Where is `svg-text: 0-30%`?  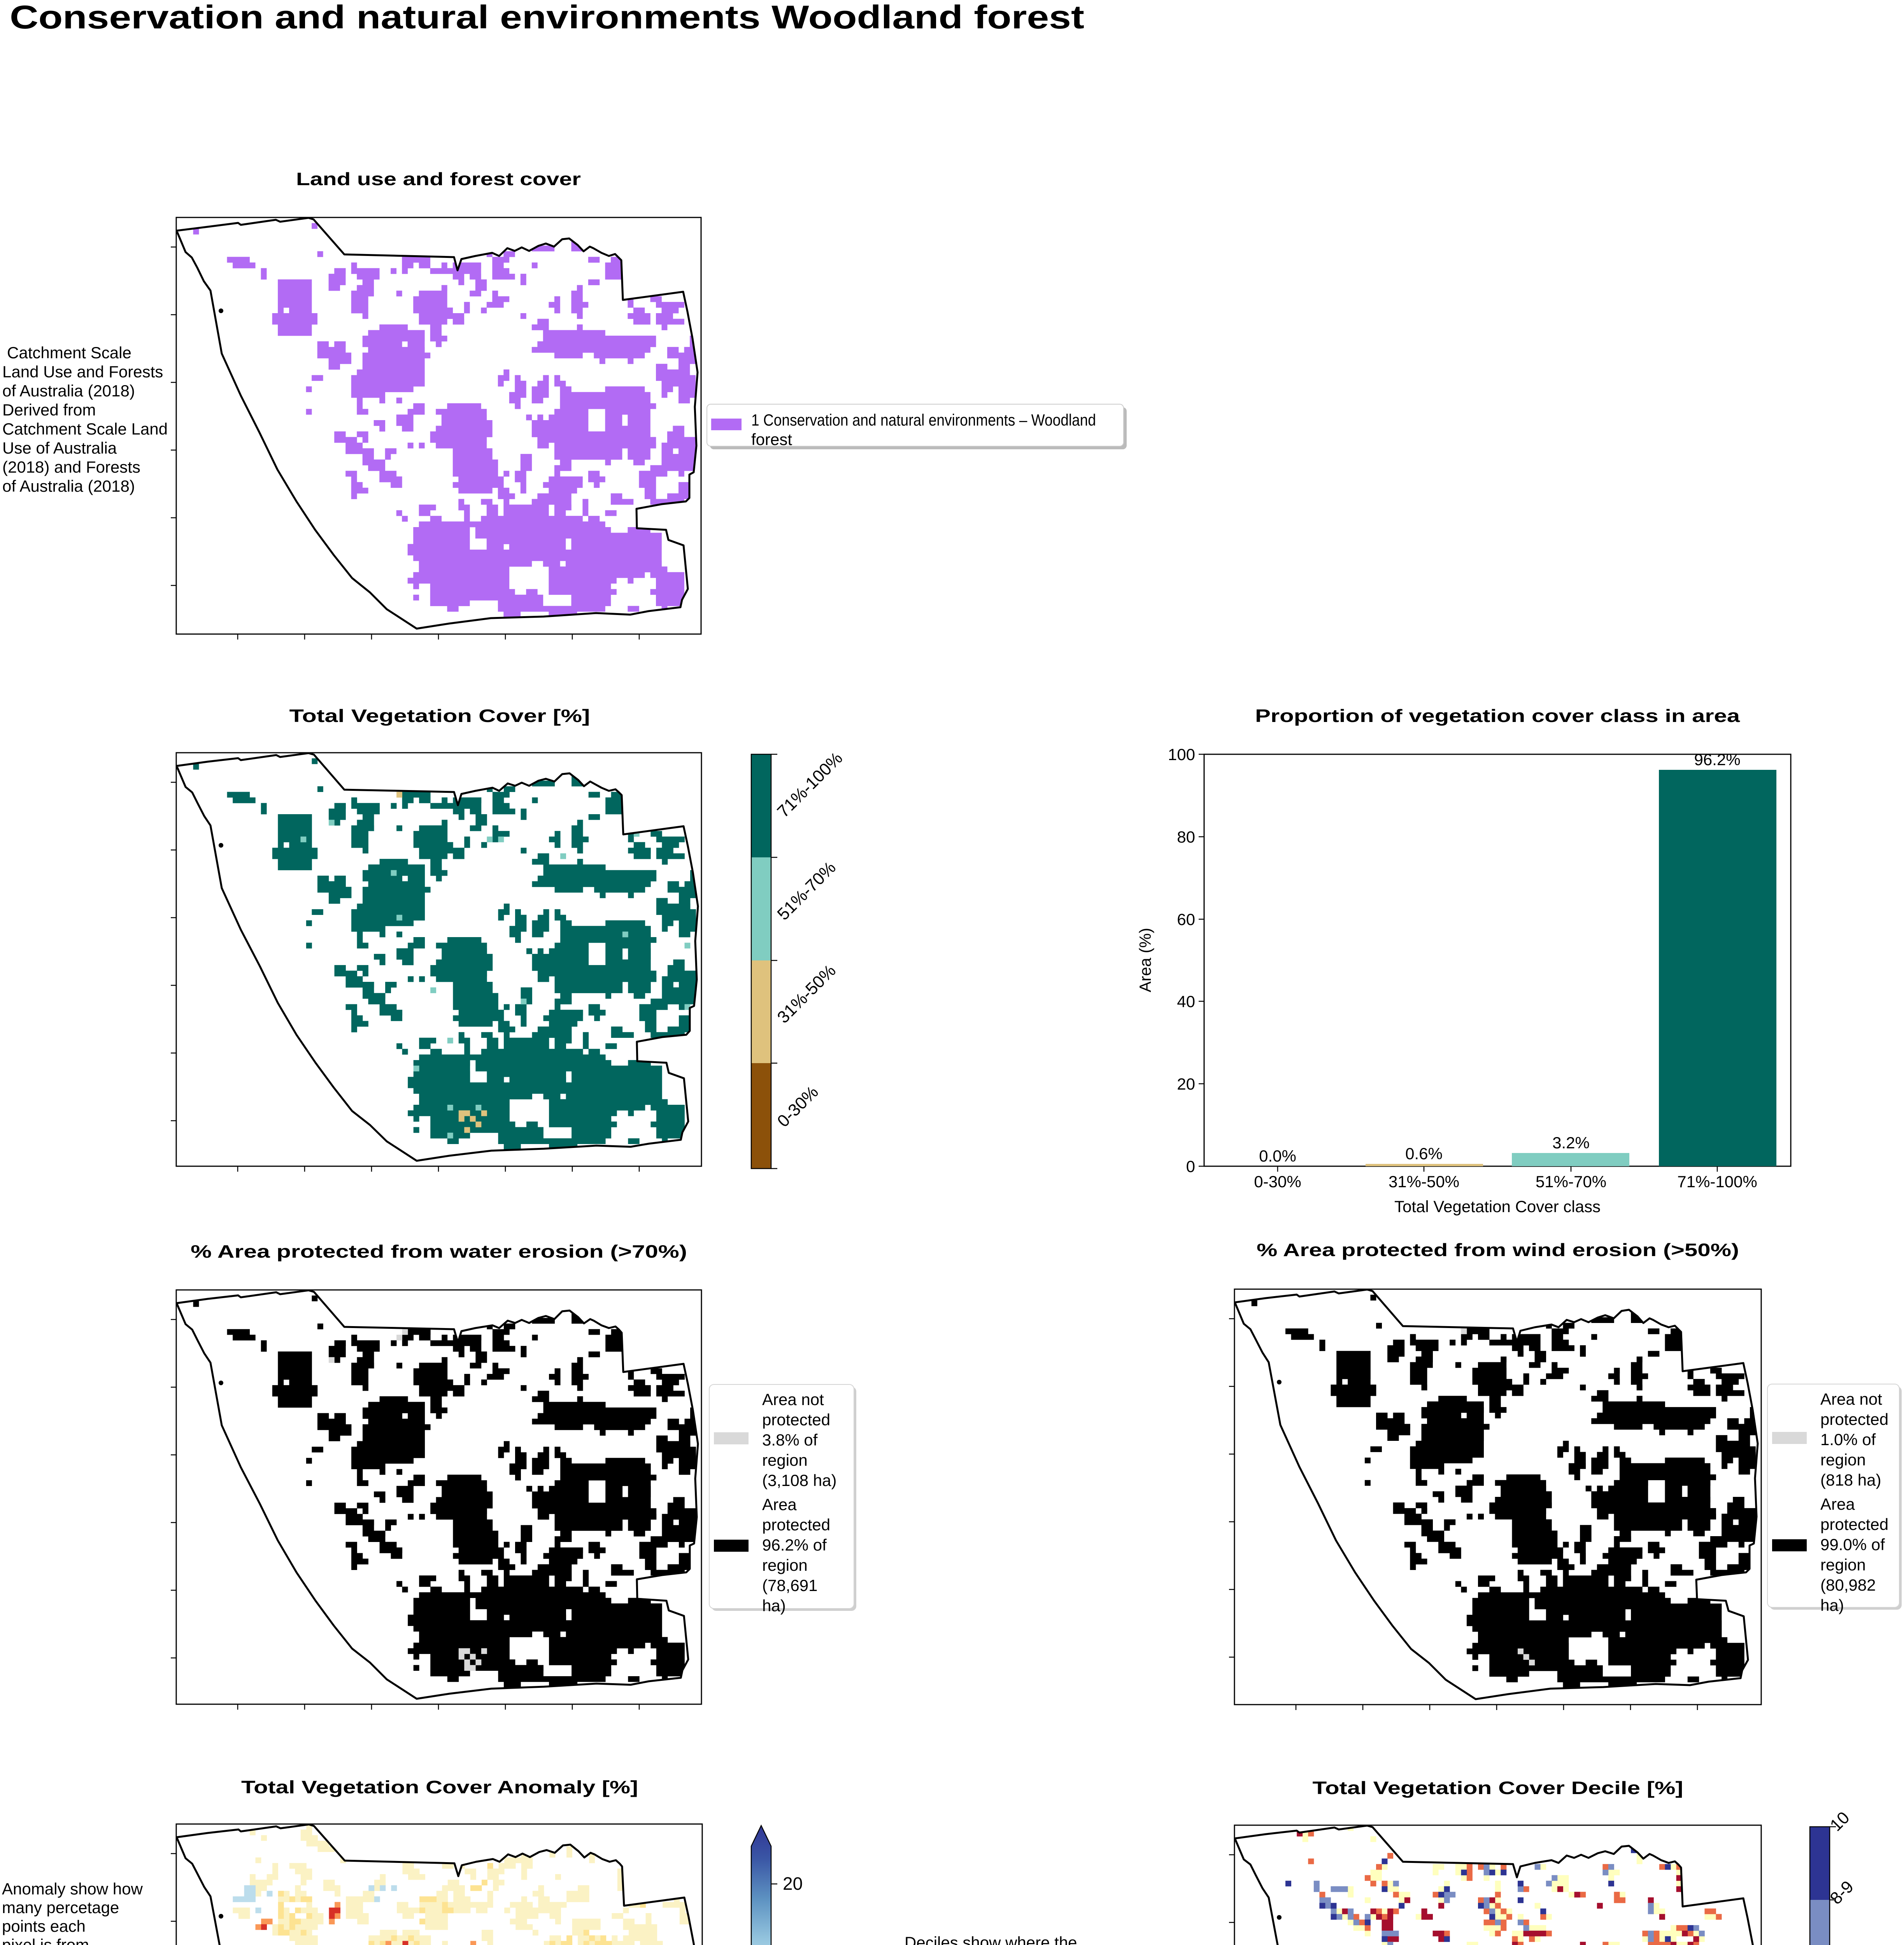 svg-text: 0-30% is located at coordinates (1277, 1181).